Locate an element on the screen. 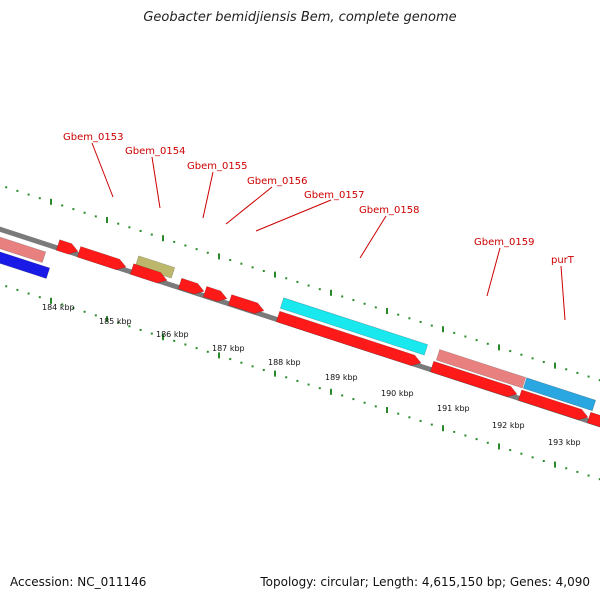 The image size is (600, 600). gene-label-gbem-0158: Gbem_0158 is located at coordinates (389, 210).